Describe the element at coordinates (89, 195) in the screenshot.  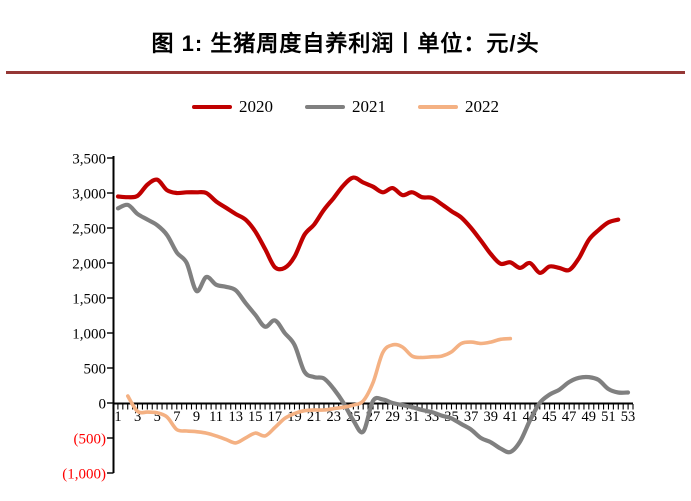
I see `y-tick-label: 3,000` at that location.